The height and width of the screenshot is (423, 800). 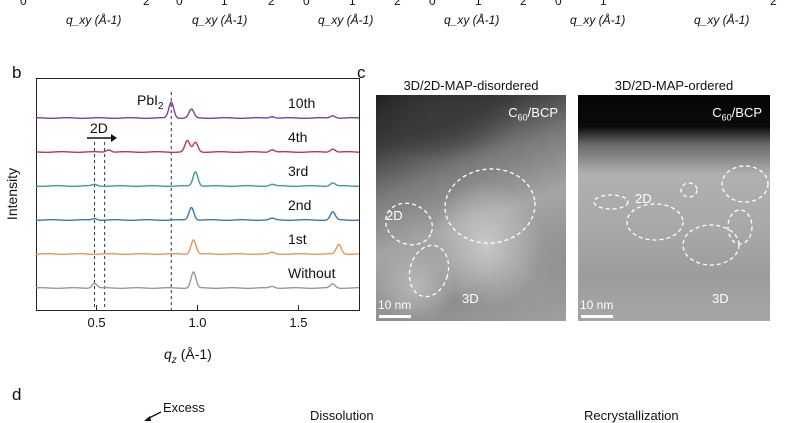 I want to click on series-label: 2nd, so click(x=299, y=205).